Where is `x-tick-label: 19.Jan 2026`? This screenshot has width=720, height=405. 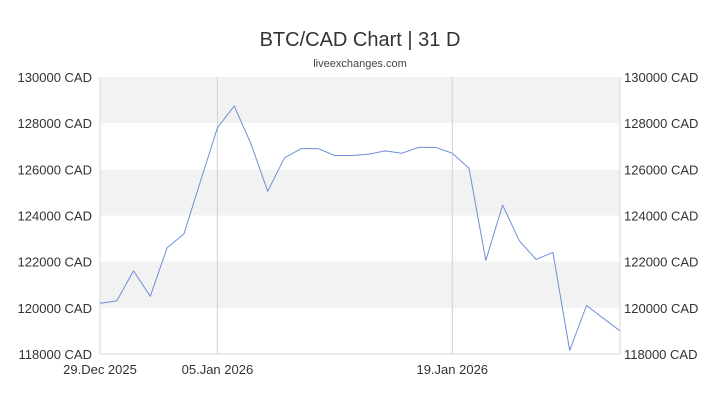
x-tick-label: 19.Jan 2026 is located at coordinates (452, 369).